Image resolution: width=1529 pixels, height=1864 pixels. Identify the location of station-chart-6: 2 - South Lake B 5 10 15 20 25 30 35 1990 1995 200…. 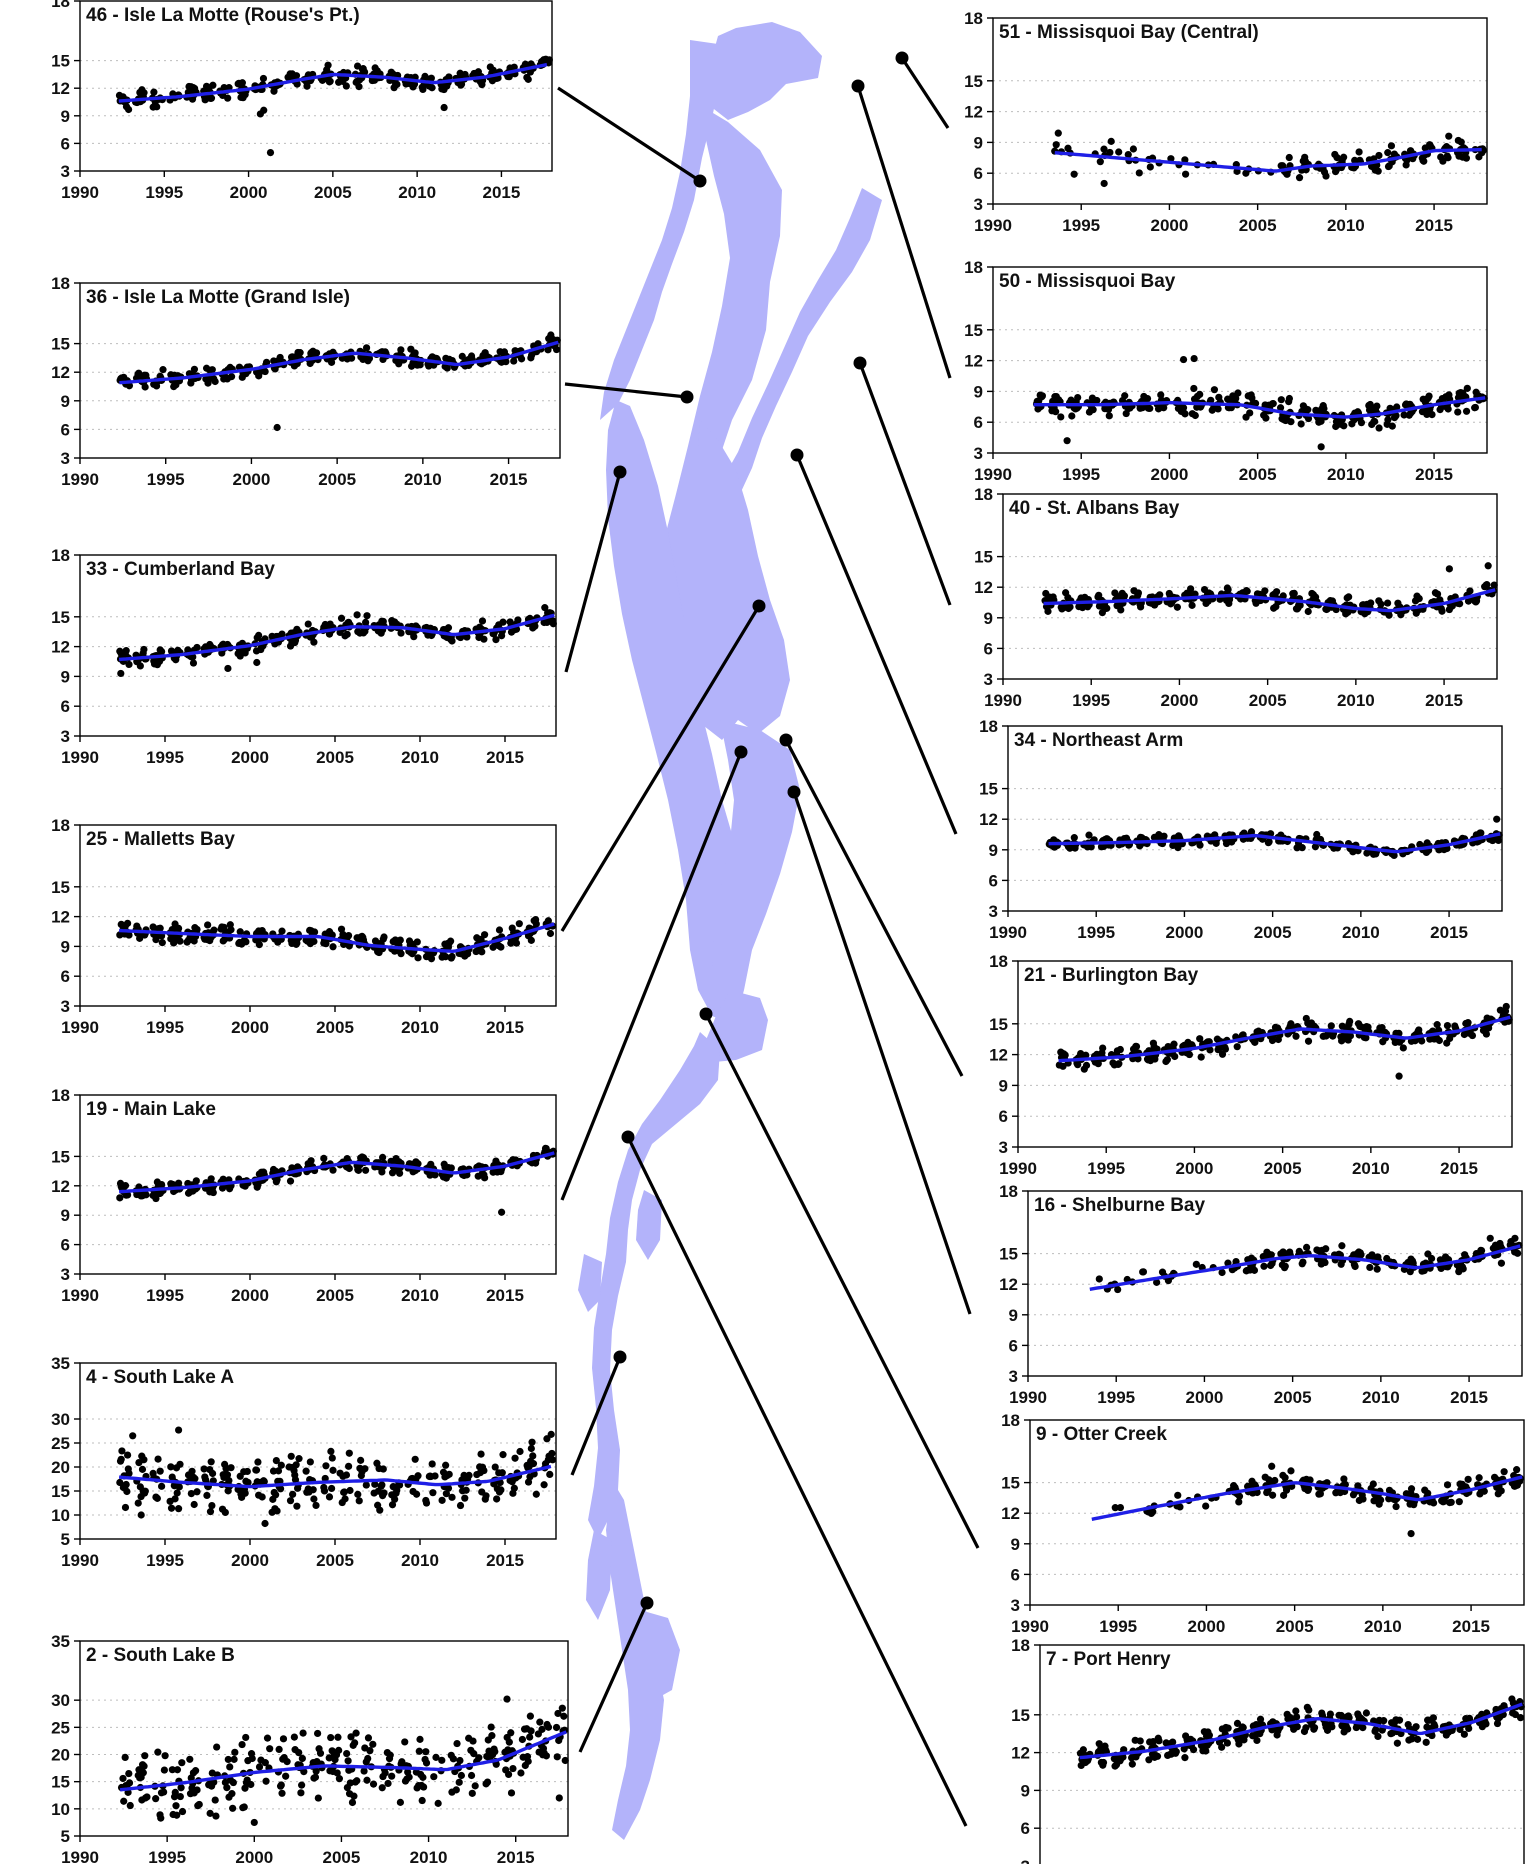
(310, 1748).